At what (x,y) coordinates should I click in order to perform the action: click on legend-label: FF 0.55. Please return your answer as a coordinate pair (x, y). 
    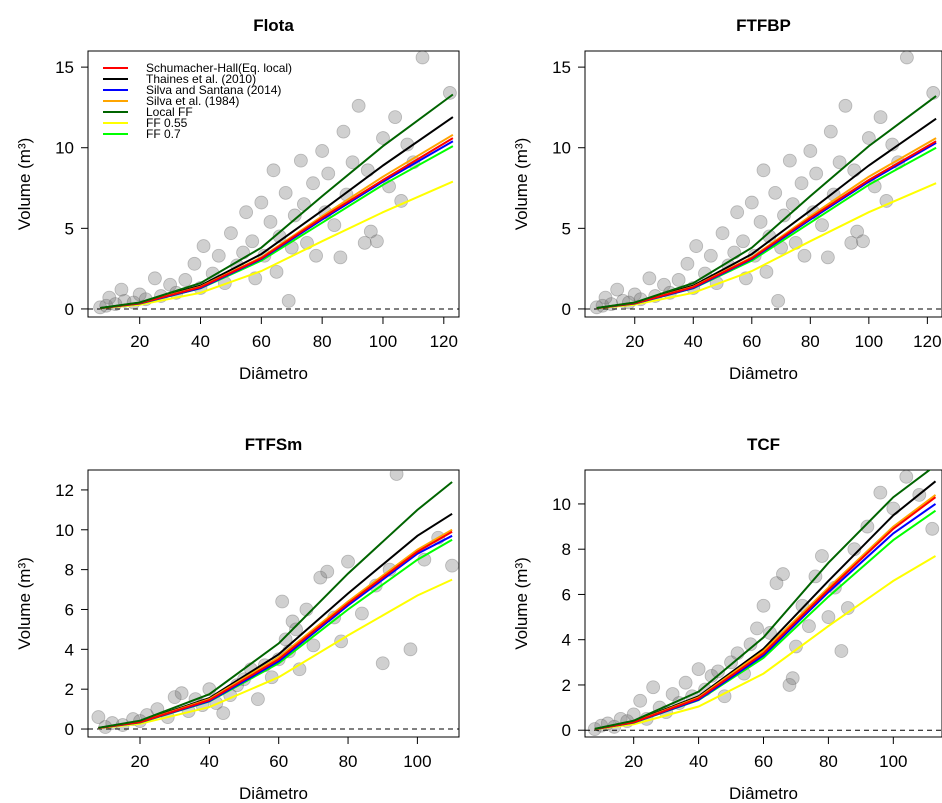
    Looking at the image, I should click on (167, 123).